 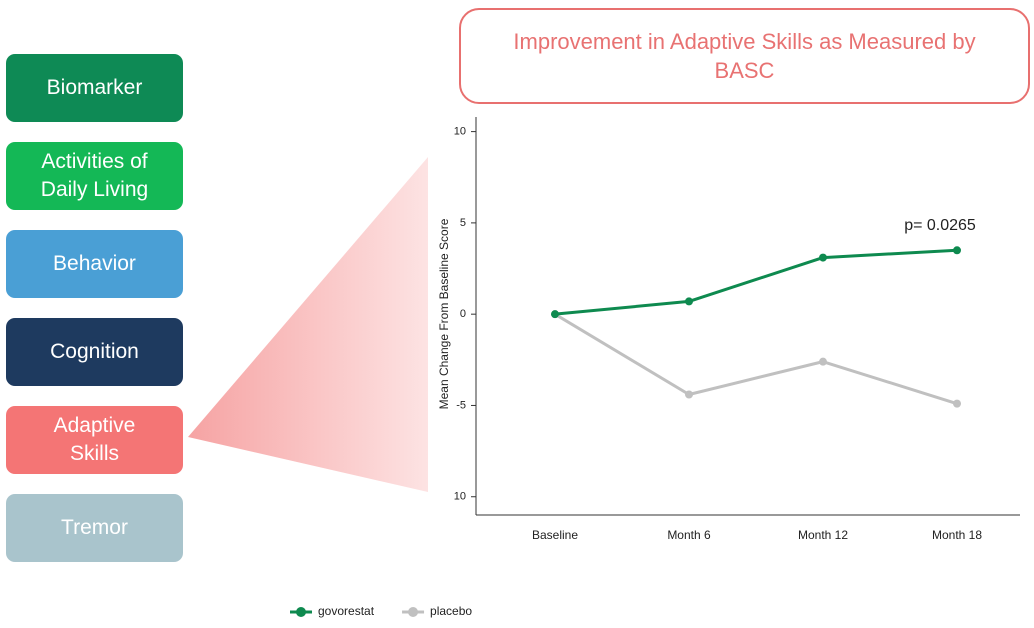 What do you see at coordinates (346, 611) in the screenshot?
I see `legend-label: govorestat` at bounding box center [346, 611].